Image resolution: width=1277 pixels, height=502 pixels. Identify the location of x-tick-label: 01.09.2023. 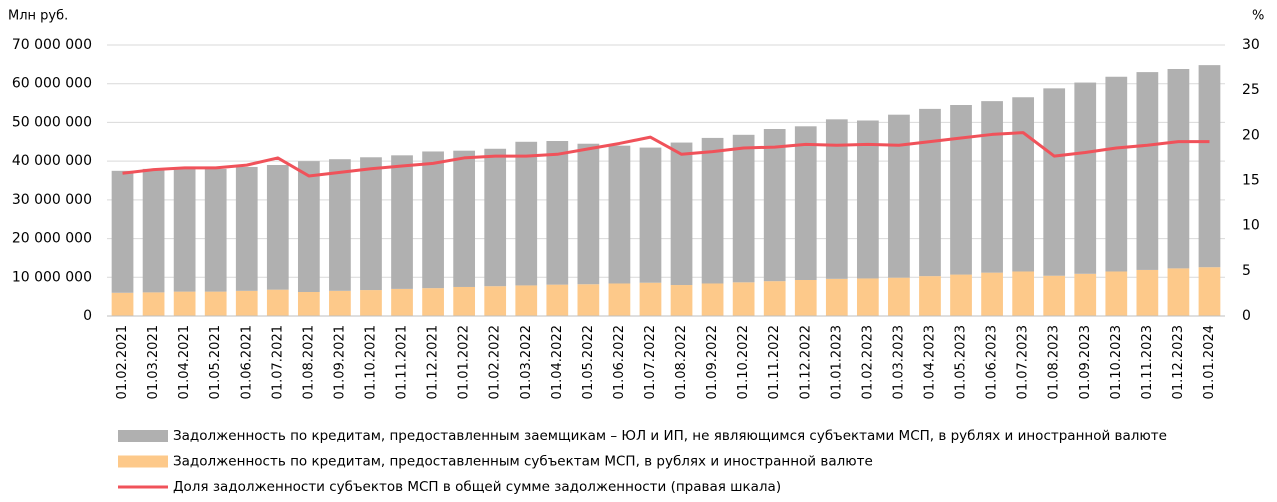
(1085, 362).